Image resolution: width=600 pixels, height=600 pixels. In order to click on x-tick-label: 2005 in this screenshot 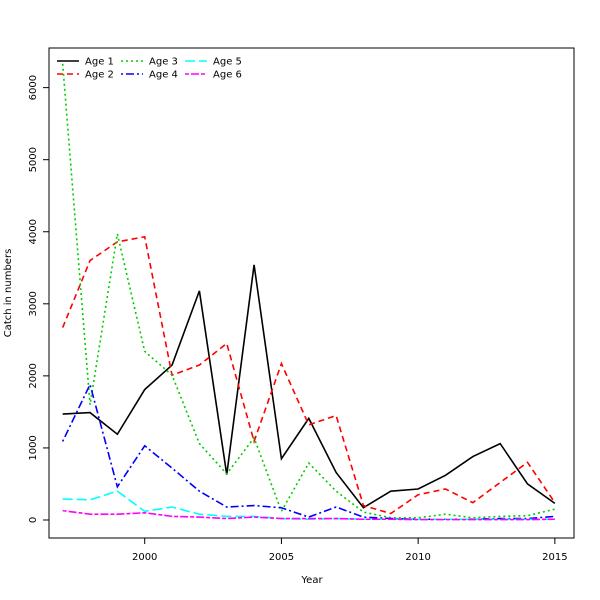, I will do `click(281, 557)`.